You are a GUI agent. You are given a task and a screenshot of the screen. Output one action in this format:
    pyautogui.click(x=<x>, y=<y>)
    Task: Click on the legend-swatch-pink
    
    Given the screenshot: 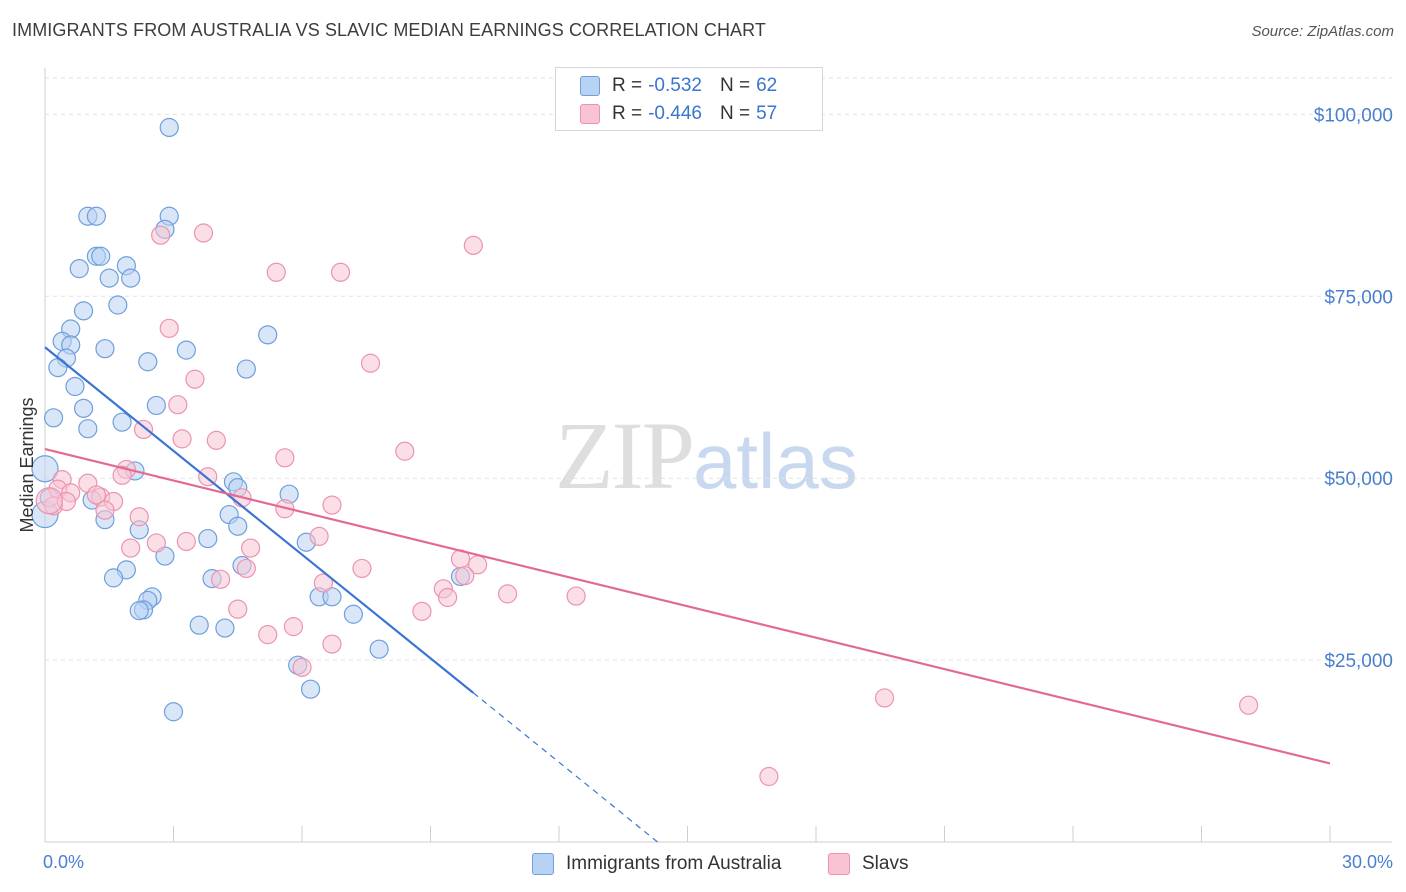 What is the action you would take?
    pyautogui.click(x=590, y=114)
    